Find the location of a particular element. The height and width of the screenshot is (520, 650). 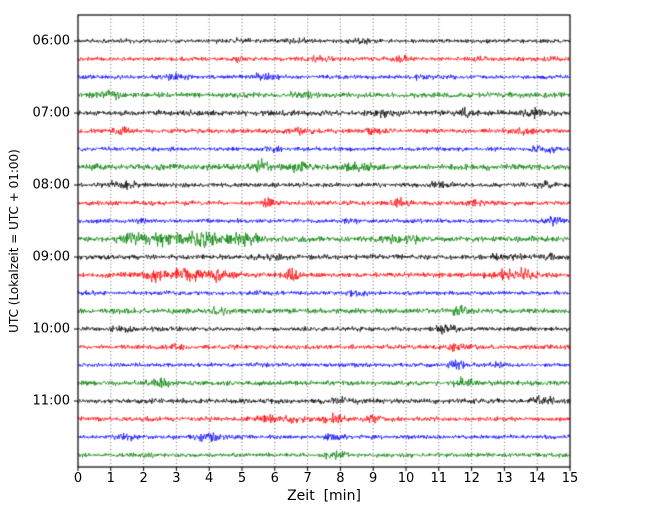

x-tick-label: 4 is located at coordinates (209, 478).